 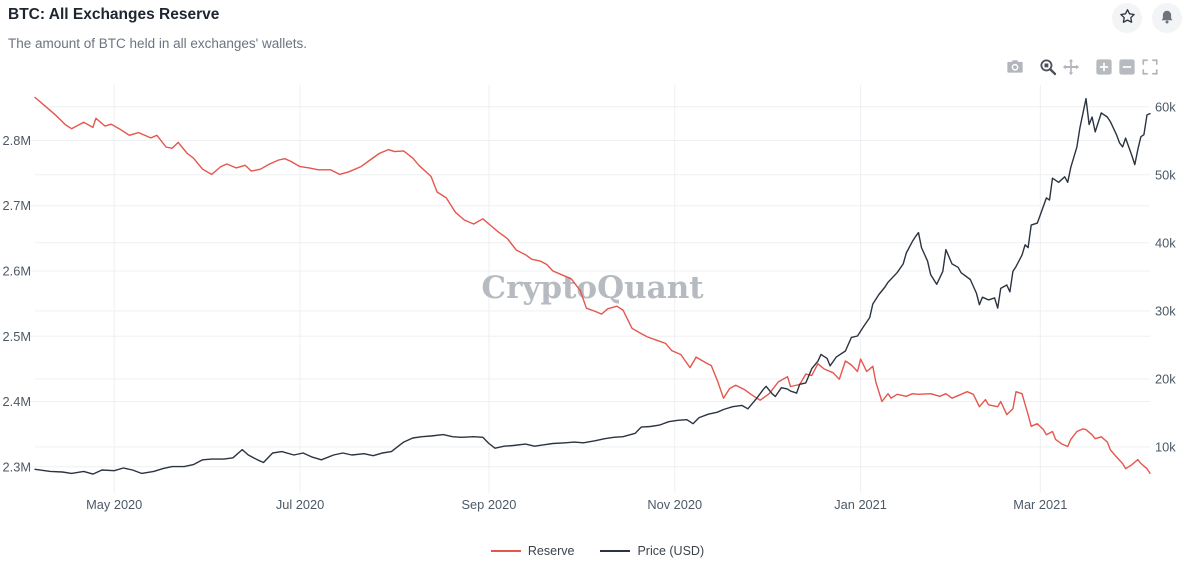 I want to click on cryptoquant-watermark: CryptoQuant, so click(x=592, y=288).